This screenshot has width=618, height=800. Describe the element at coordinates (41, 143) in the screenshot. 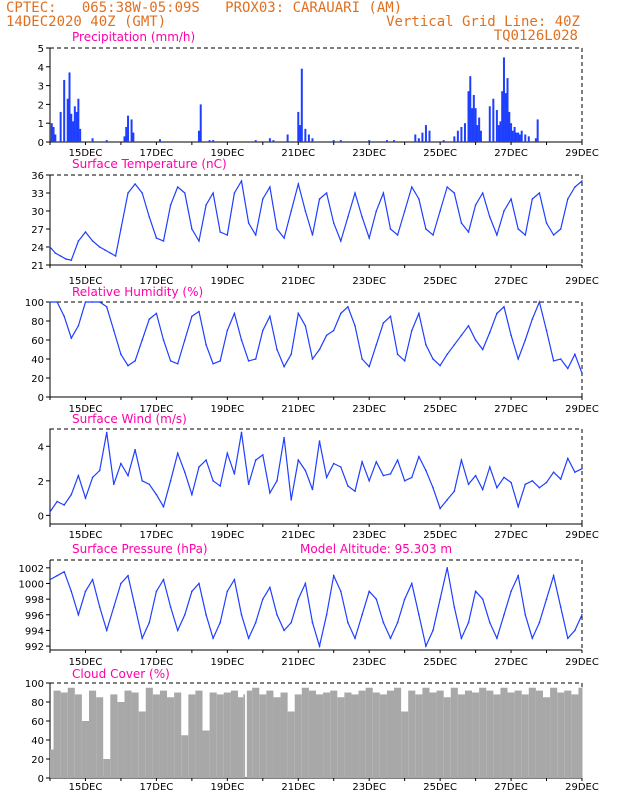

I see `y-tick-label: 0` at that location.